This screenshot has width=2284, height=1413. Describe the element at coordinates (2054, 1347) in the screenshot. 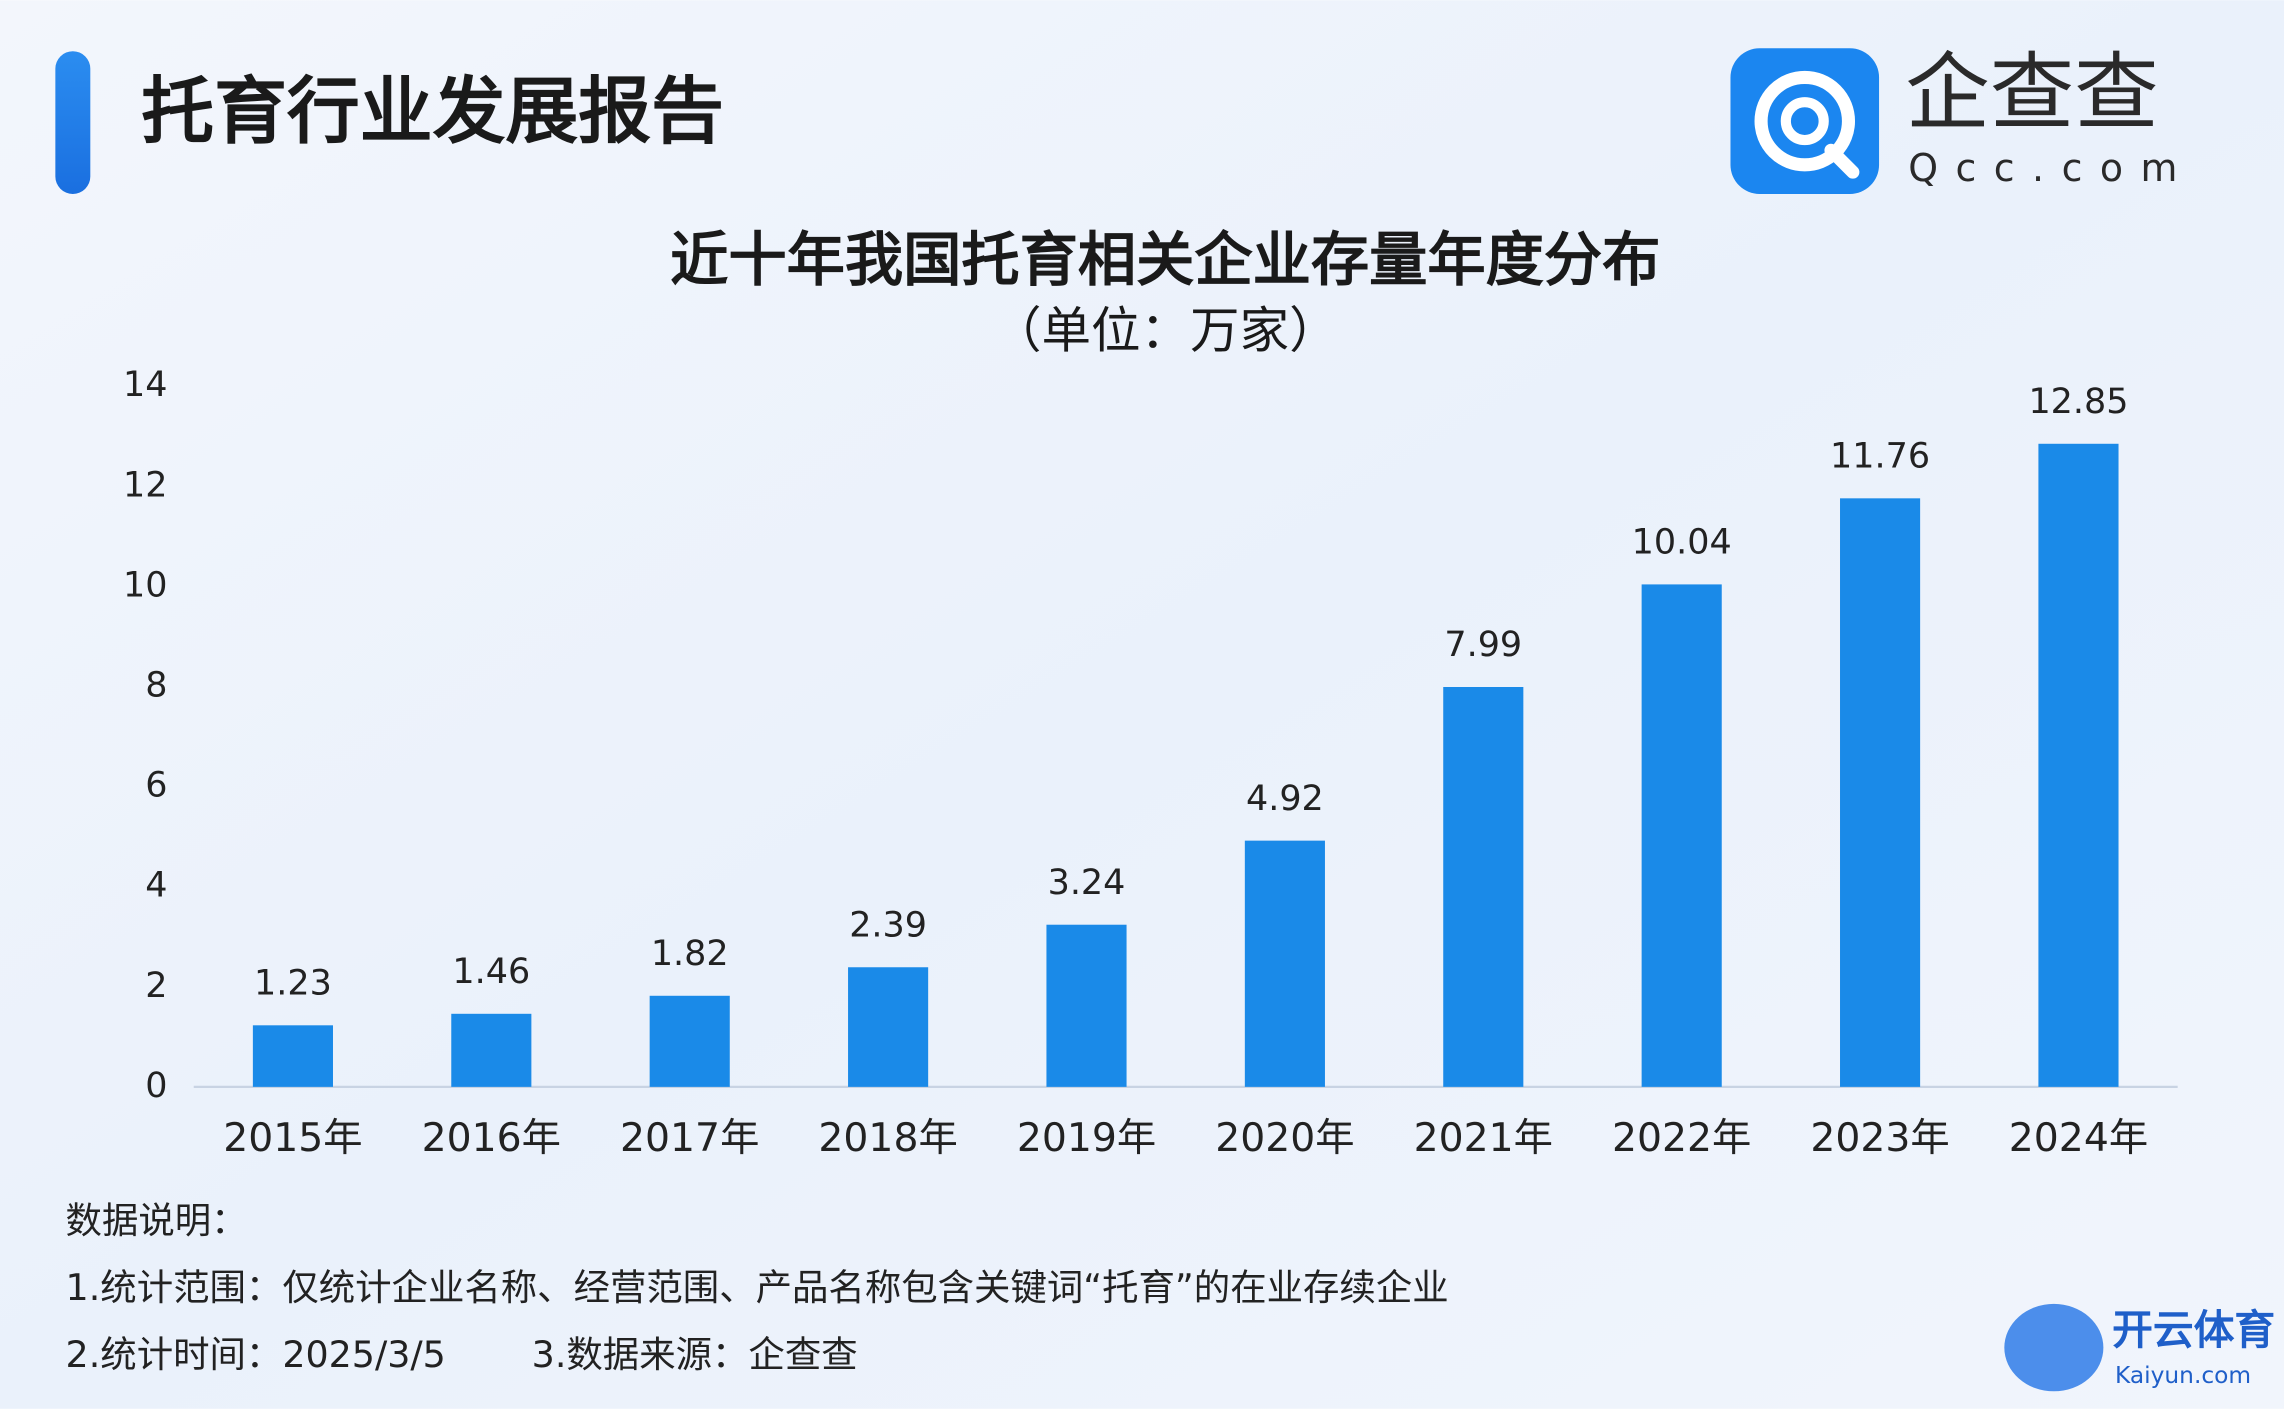

I see `watermark-icon` at that location.